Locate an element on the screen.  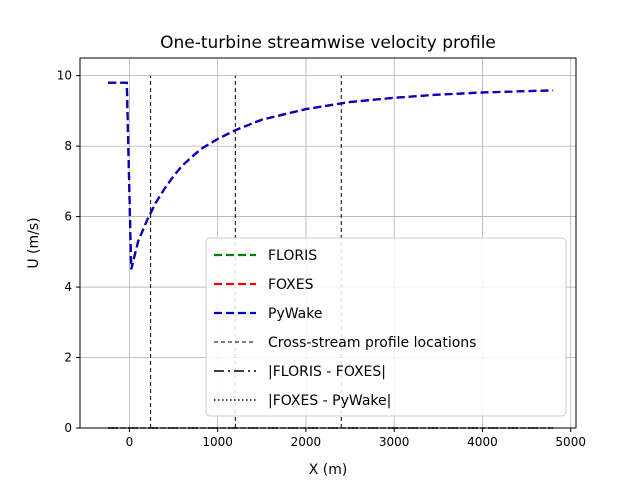
legend-label: FOXES is located at coordinates (291, 285).